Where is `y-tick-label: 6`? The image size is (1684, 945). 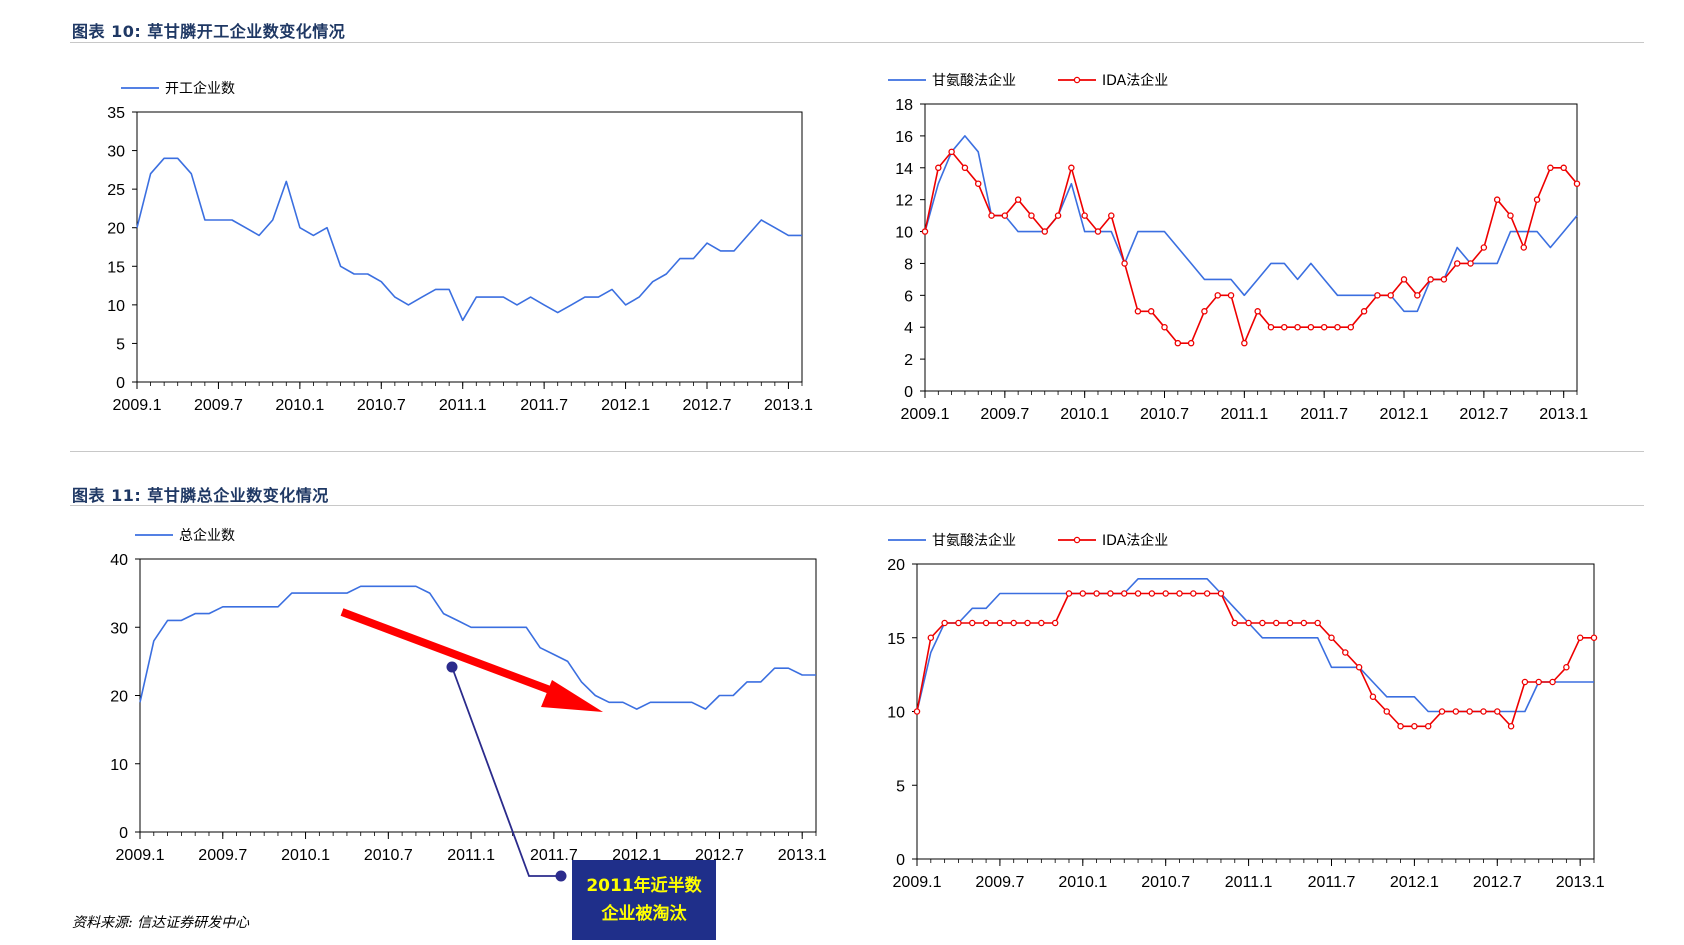
y-tick-label: 6 is located at coordinates (908, 296).